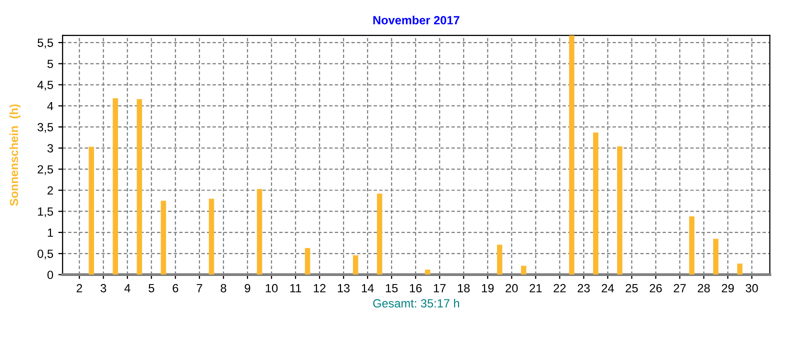  I want to click on x-tick-label: 13, so click(344, 288).